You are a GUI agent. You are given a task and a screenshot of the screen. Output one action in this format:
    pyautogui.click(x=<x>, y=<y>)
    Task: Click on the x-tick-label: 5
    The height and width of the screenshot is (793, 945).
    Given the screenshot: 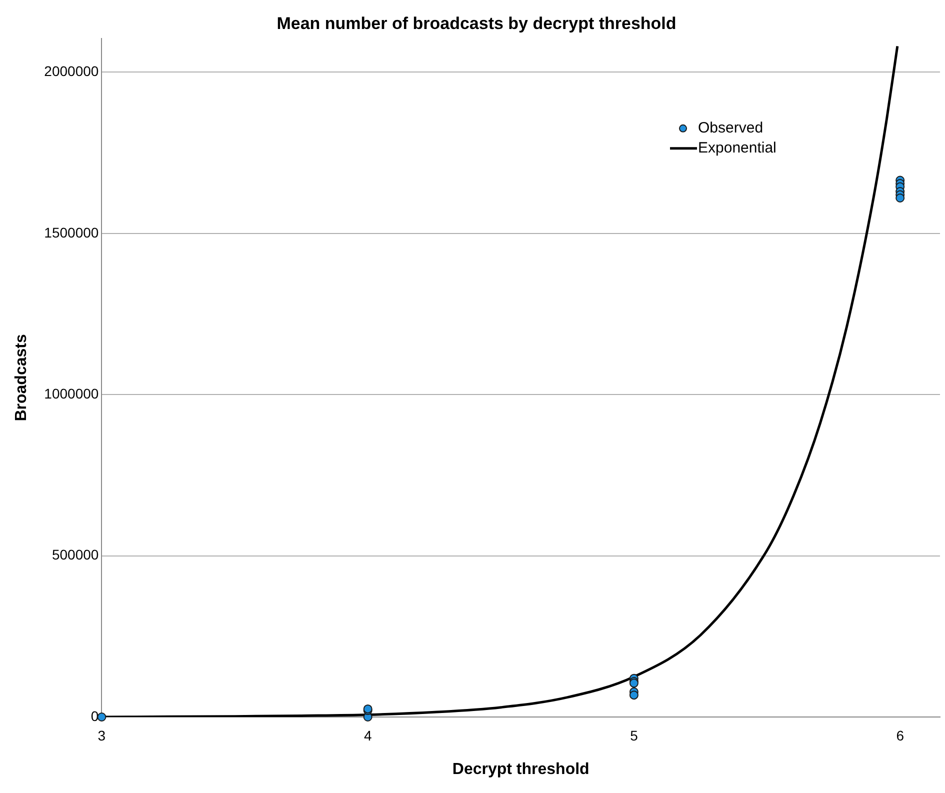 What is the action you would take?
    pyautogui.click(x=634, y=735)
    